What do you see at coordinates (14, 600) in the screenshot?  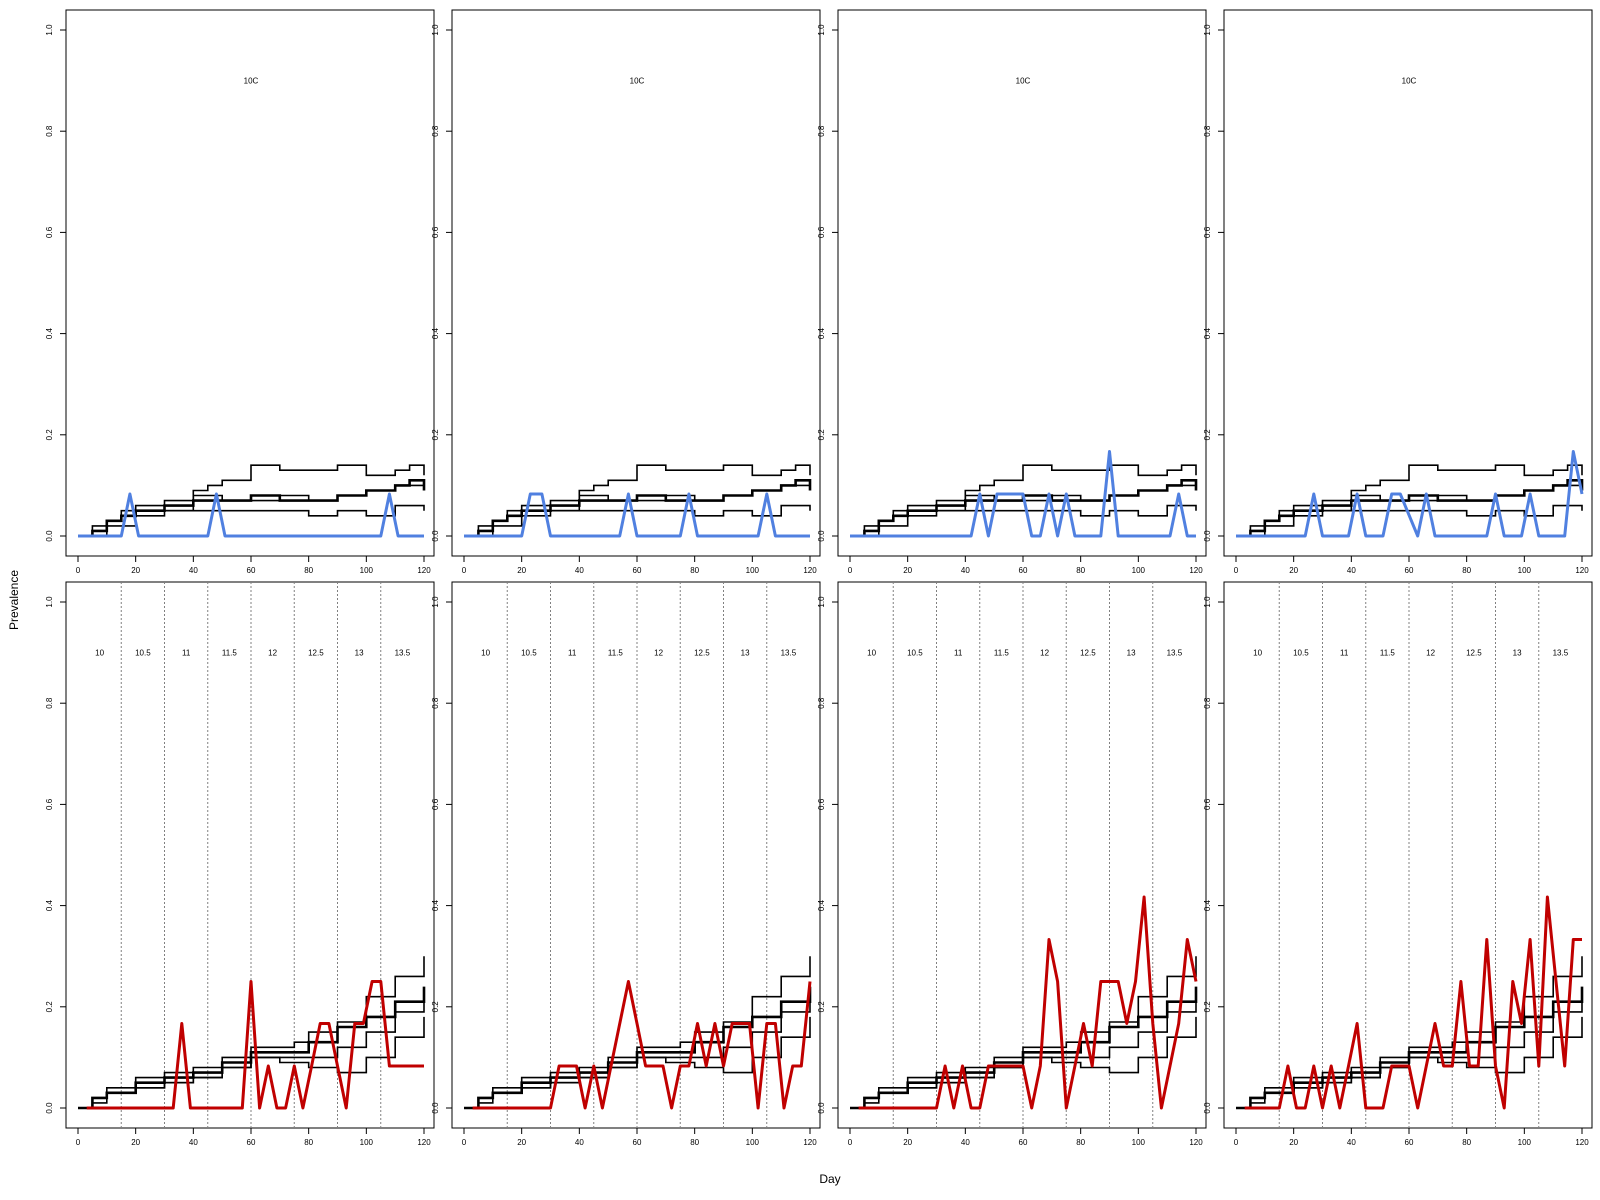 I see `y-axis-label: Prevalence` at bounding box center [14, 600].